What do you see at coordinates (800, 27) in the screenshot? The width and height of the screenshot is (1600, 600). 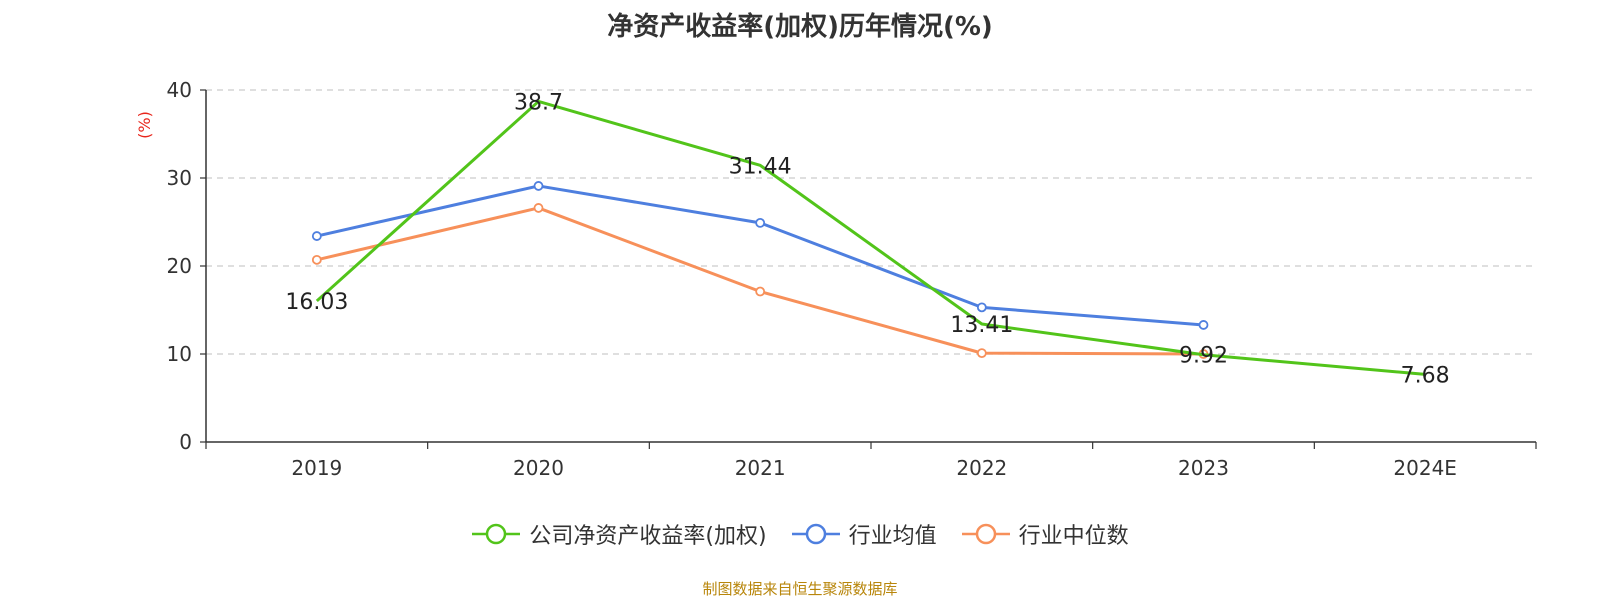 I see `chart-title: 净资产收益率(加权)历年情况(%)` at bounding box center [800, 27].